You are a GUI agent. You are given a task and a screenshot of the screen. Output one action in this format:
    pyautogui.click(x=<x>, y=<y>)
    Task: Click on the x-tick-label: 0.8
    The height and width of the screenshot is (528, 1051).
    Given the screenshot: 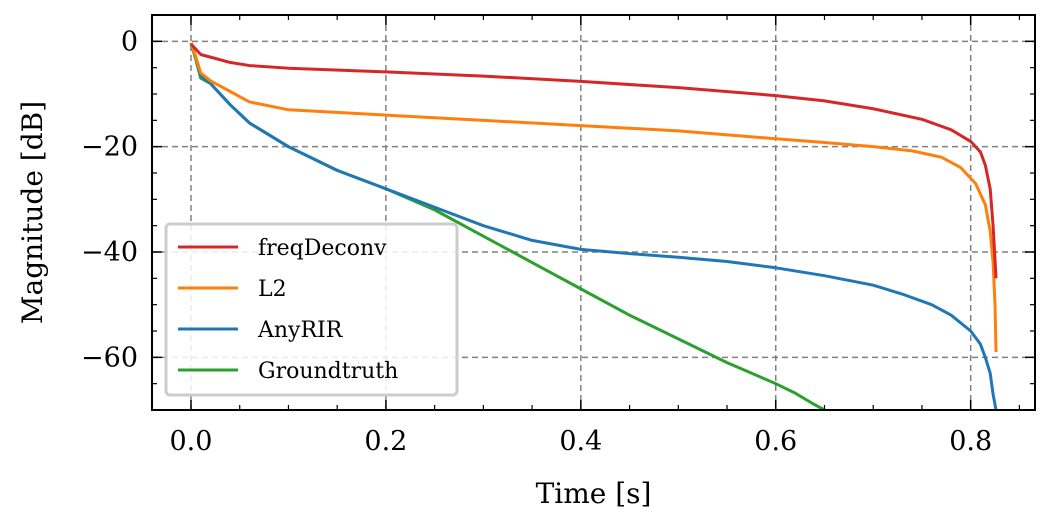 What is the action you would take?
    pyautogui.click(x=970, y=441)
    